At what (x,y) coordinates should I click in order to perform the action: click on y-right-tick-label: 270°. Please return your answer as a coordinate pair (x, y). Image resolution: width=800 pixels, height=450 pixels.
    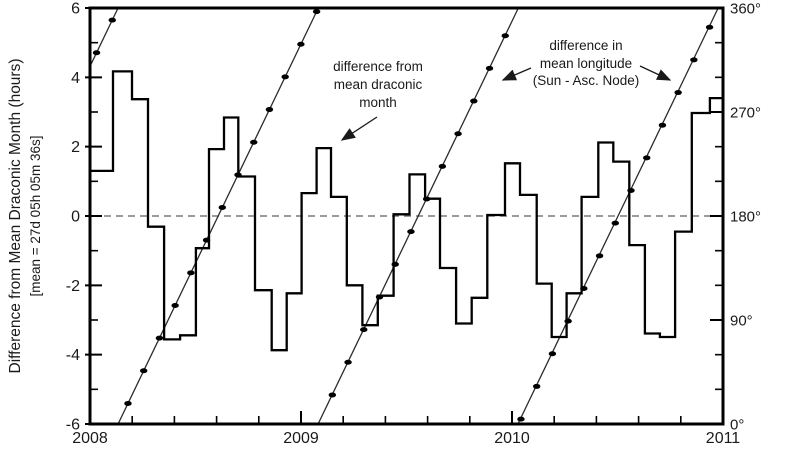
    Looking at the image, I should click on (745, 113).